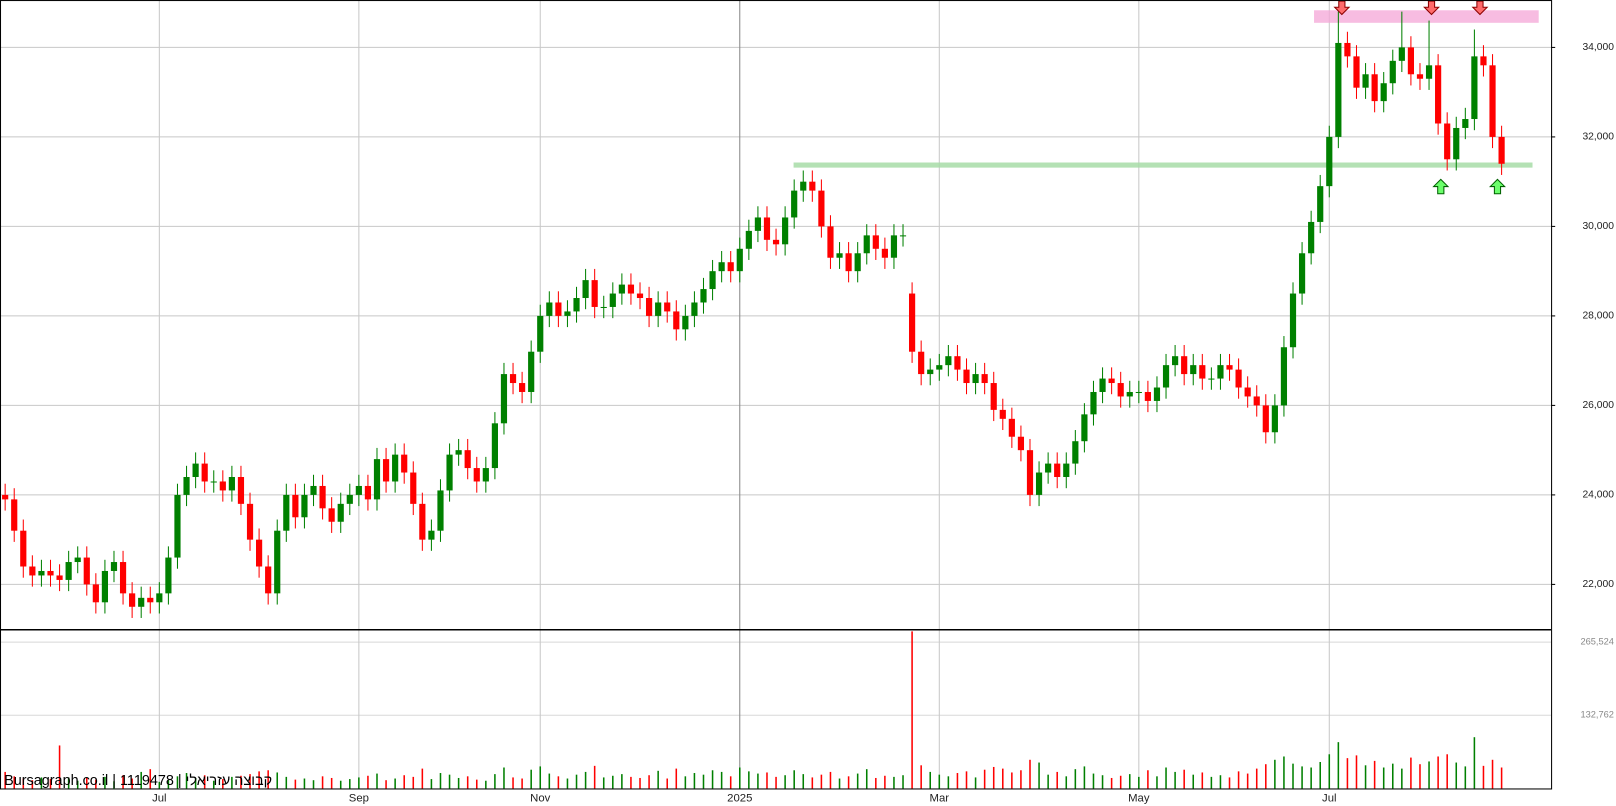  I want to click on x-tick-label: May, so click(1139, 799).